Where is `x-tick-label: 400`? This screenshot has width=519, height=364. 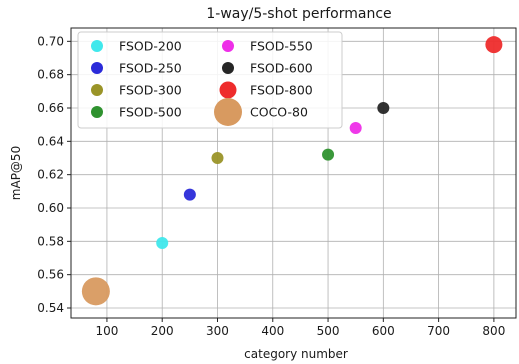 x-tick-label: 400 is located at coordinates (272, 331).